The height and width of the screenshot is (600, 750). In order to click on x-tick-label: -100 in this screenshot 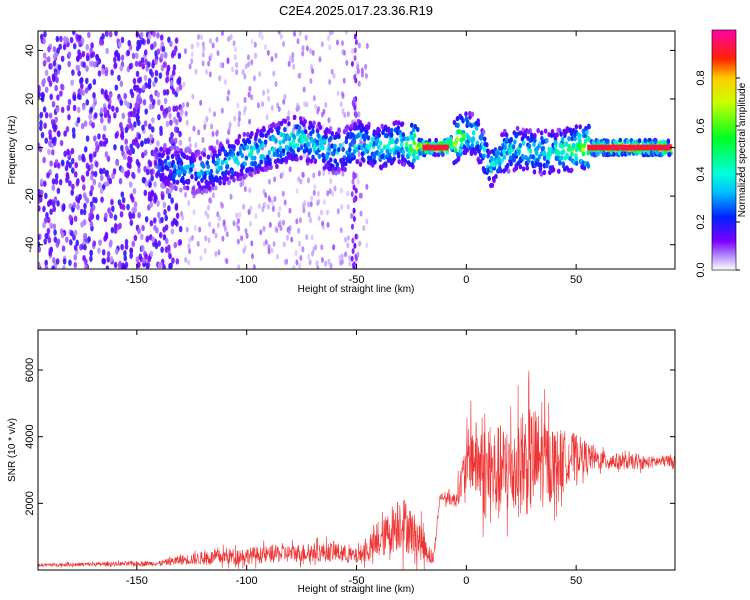, I will do `click(247, 581)`.